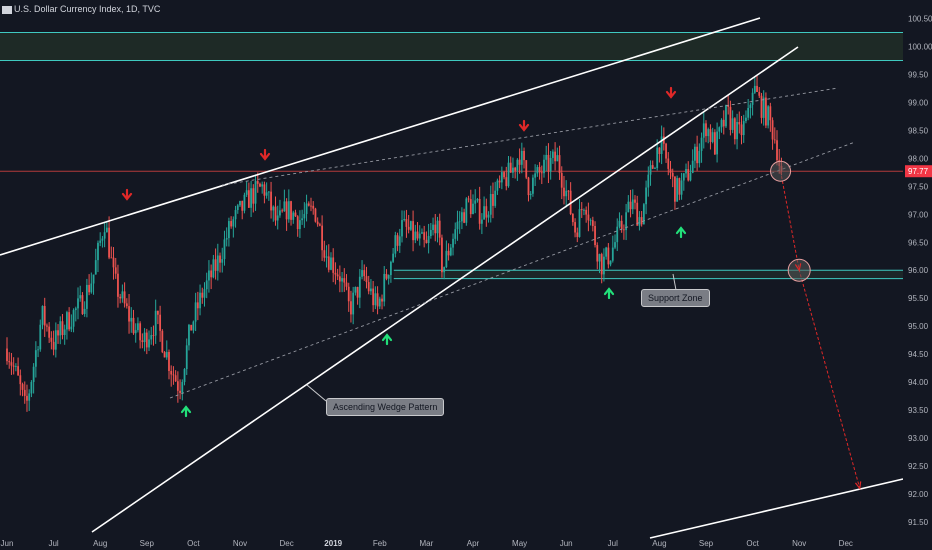 Image resolution: width=932 pixels, height=550 pixels. What do you see at coordinates (385, 407) in the screenshot?
I see `ascending-wedge-label: Ascending Wedge Pattern` at bounding box center [385, 407].